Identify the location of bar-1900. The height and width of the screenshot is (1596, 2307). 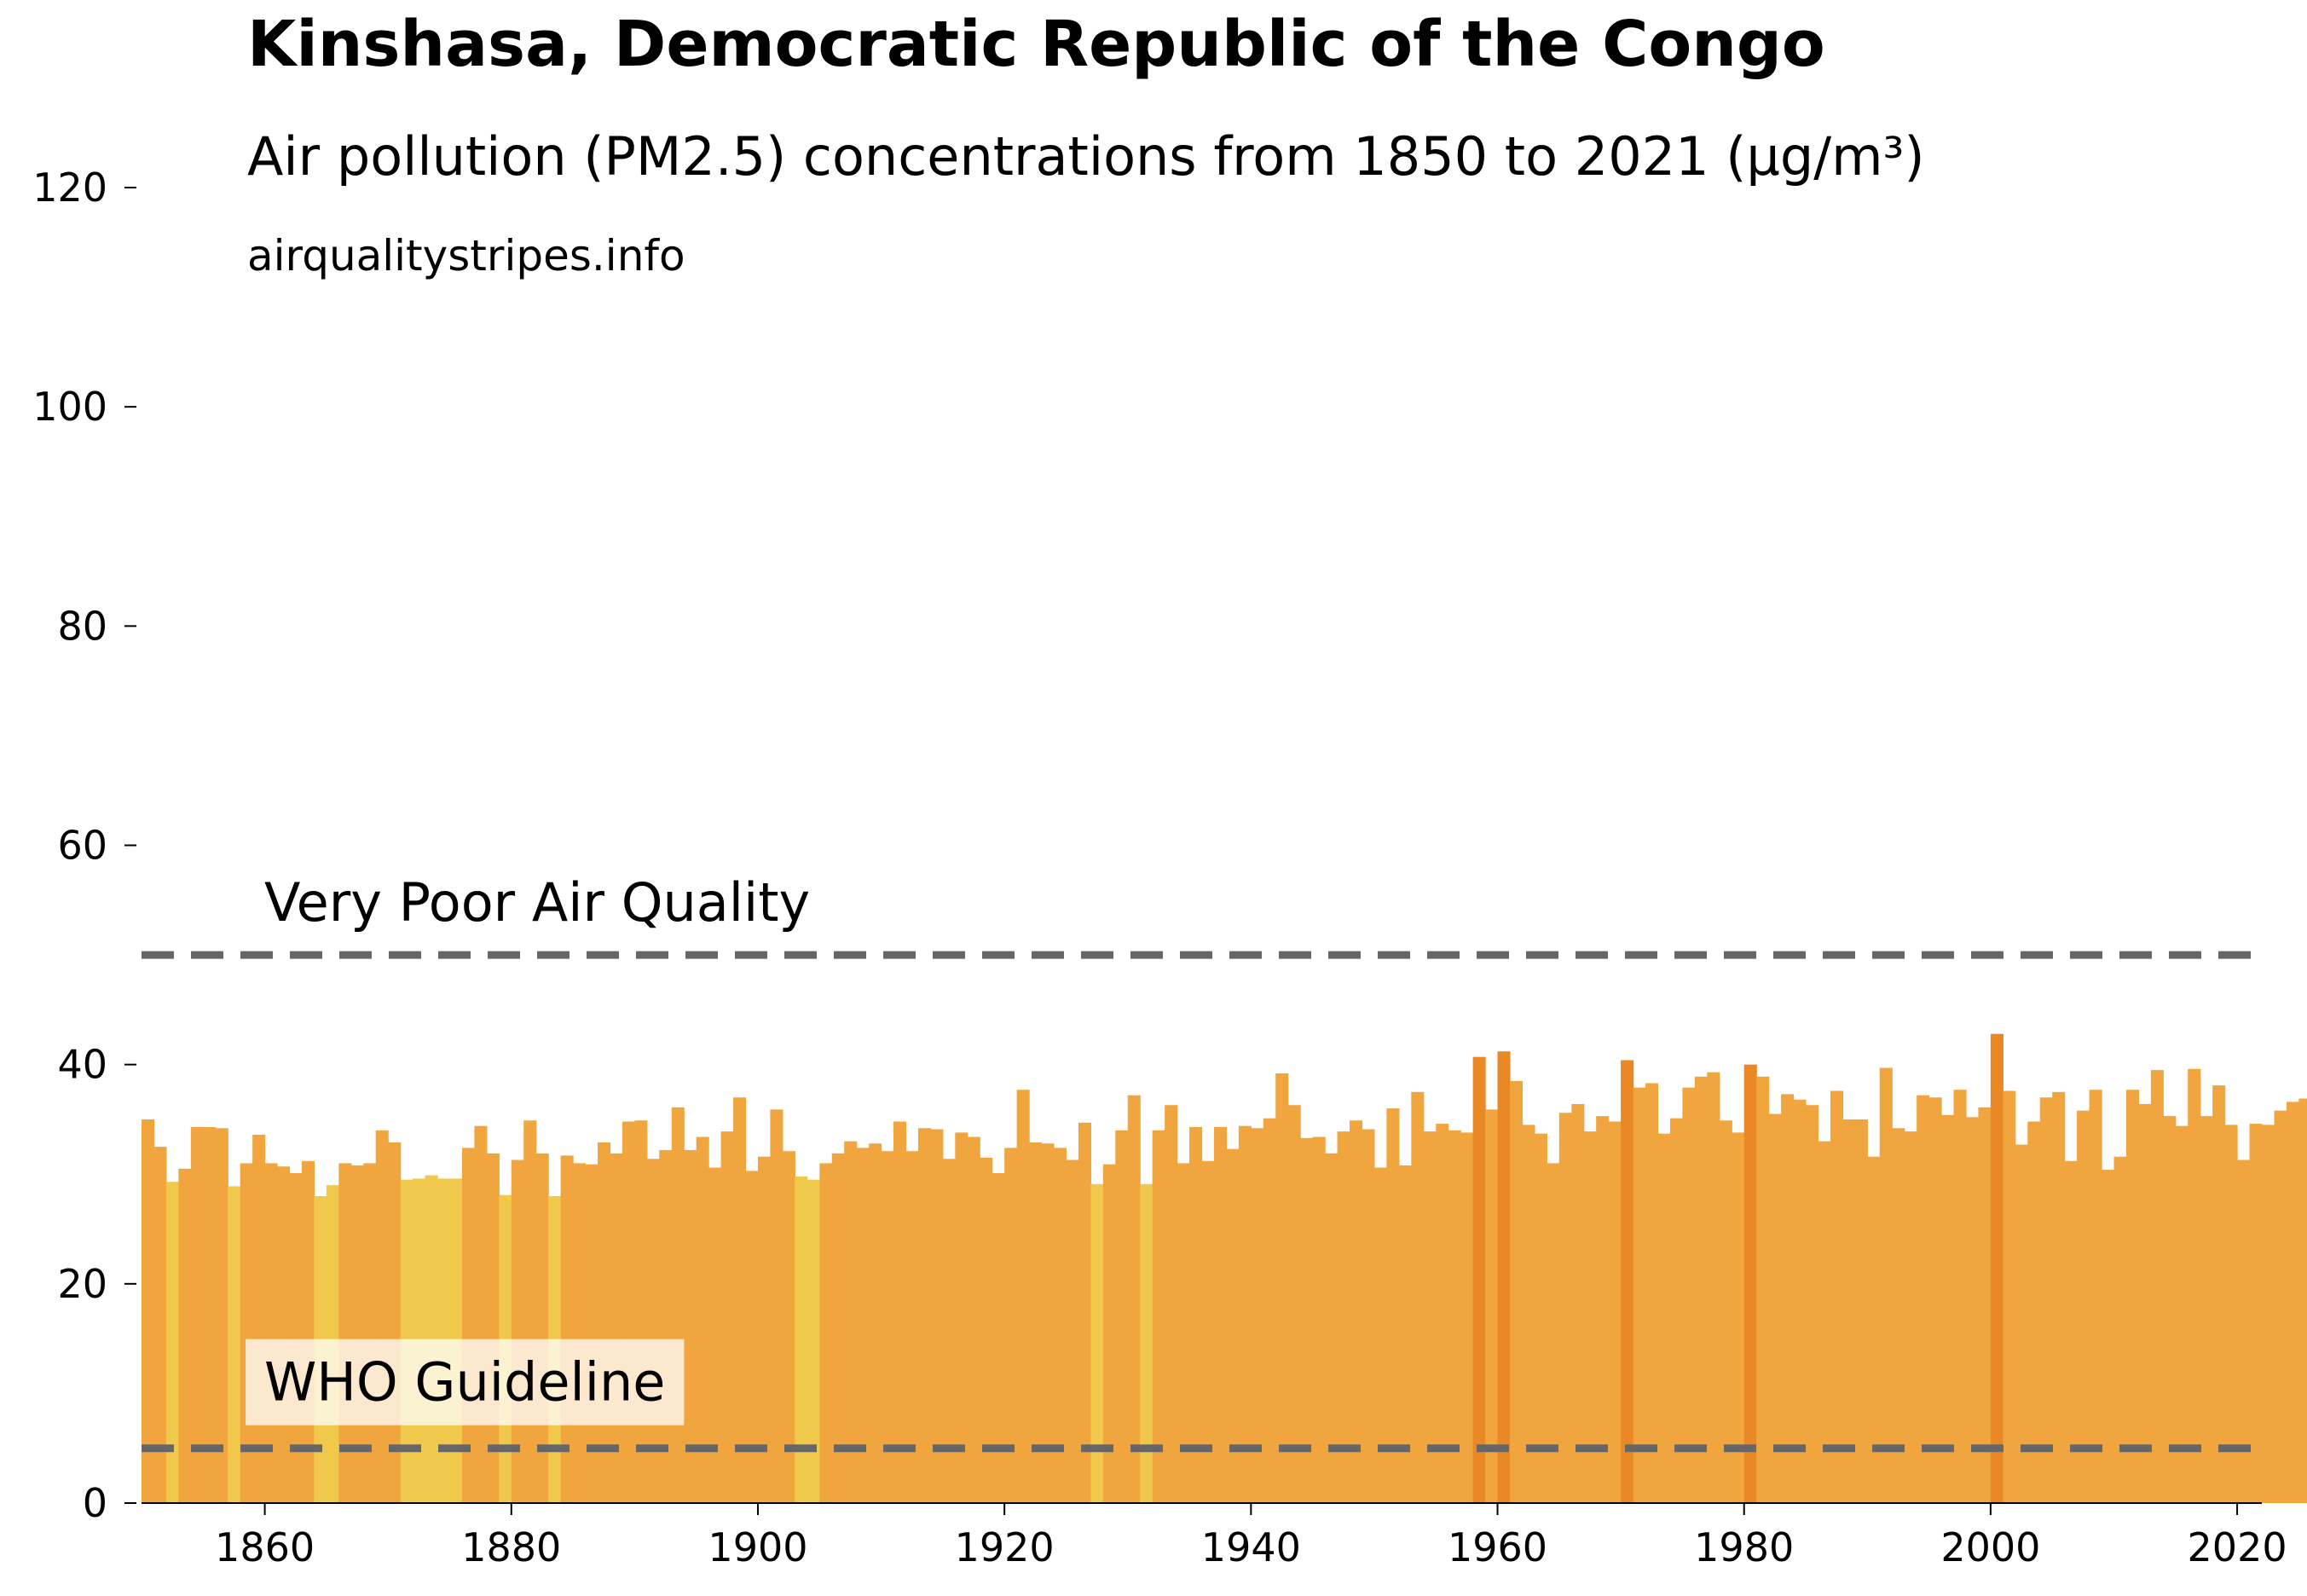
(764, 1329).